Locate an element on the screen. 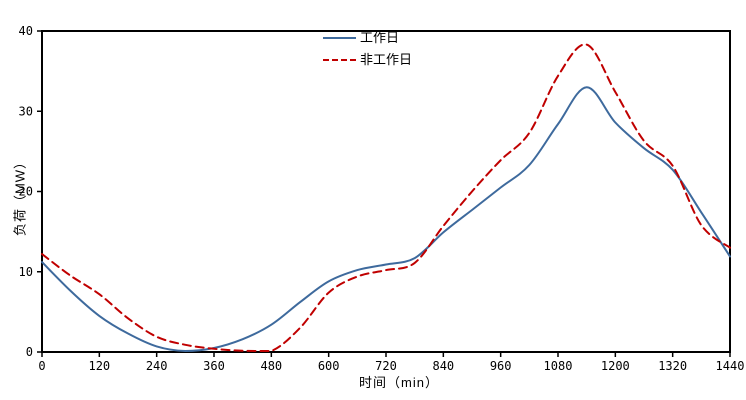 The height and width of the screenshot is (400, 746). x-axis-title: 时间（min） is located at coordinates (399, 382).